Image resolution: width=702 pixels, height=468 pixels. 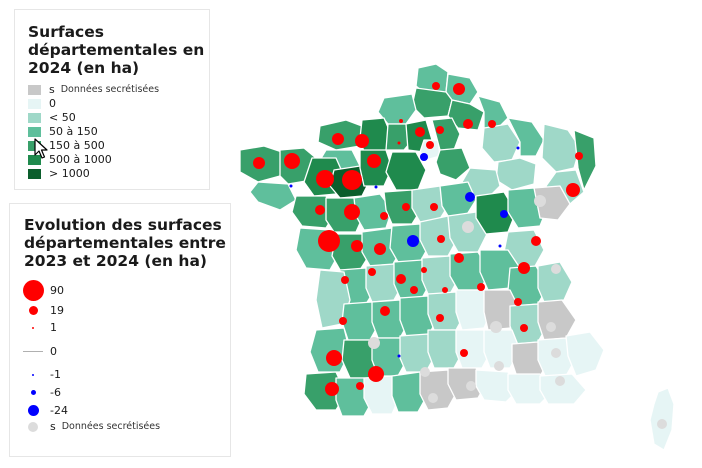 I want to click on legend-item-secret: s Données secrétisées, so click(x=91, y=426).